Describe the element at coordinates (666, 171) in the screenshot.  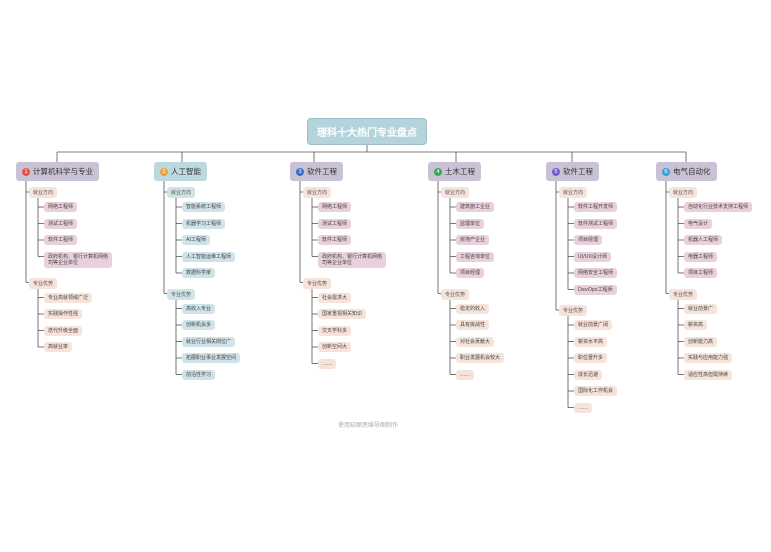
I see `number-badge: 6` at that location.